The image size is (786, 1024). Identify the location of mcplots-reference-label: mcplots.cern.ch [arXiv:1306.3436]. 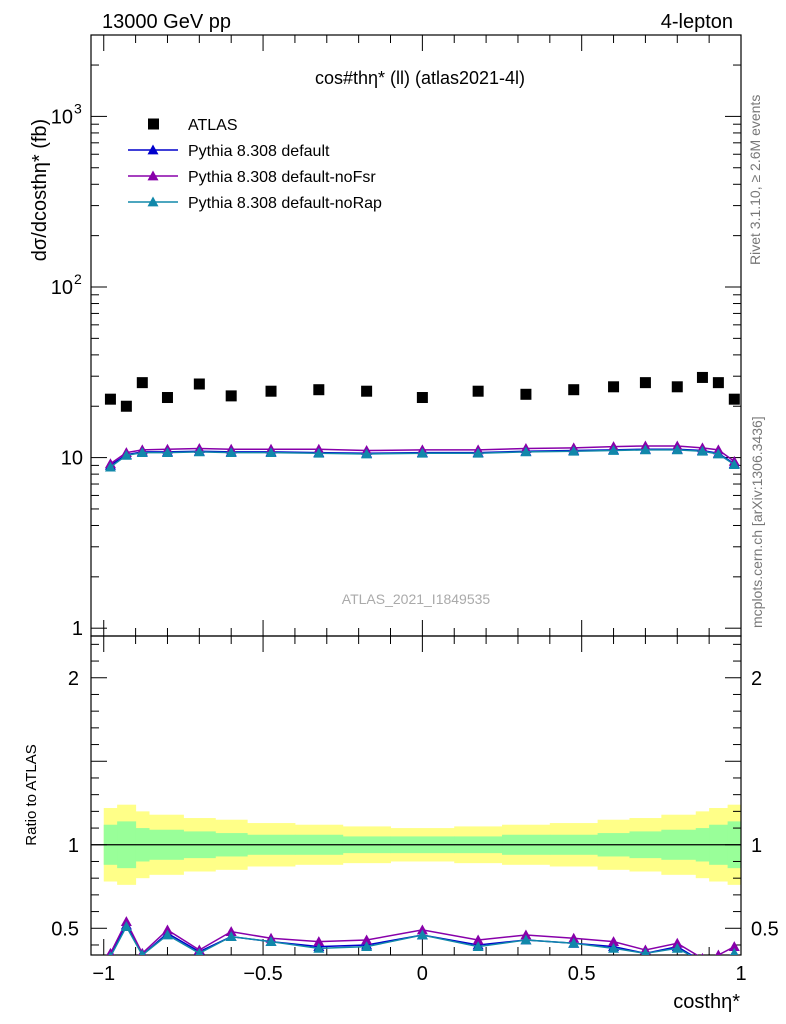
(757, 522).